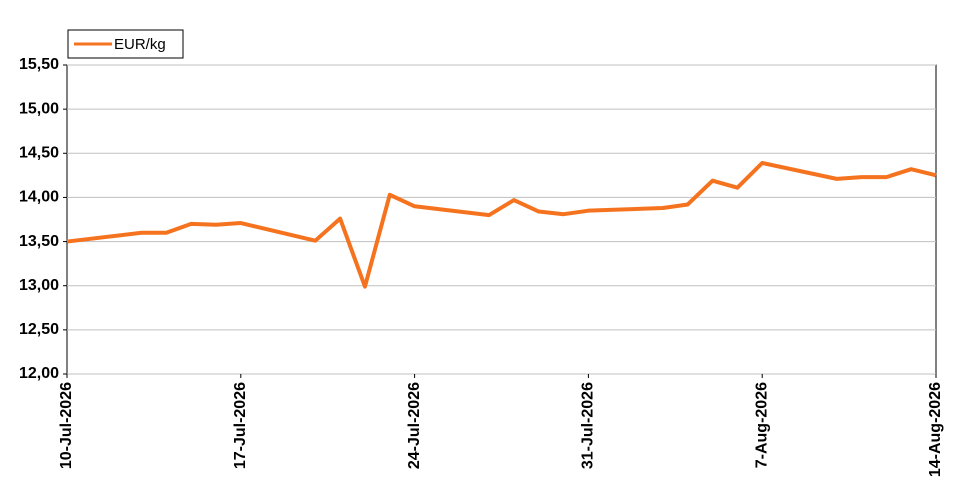  I want to click on y-tick-label: 13,00, so click(39, 285).